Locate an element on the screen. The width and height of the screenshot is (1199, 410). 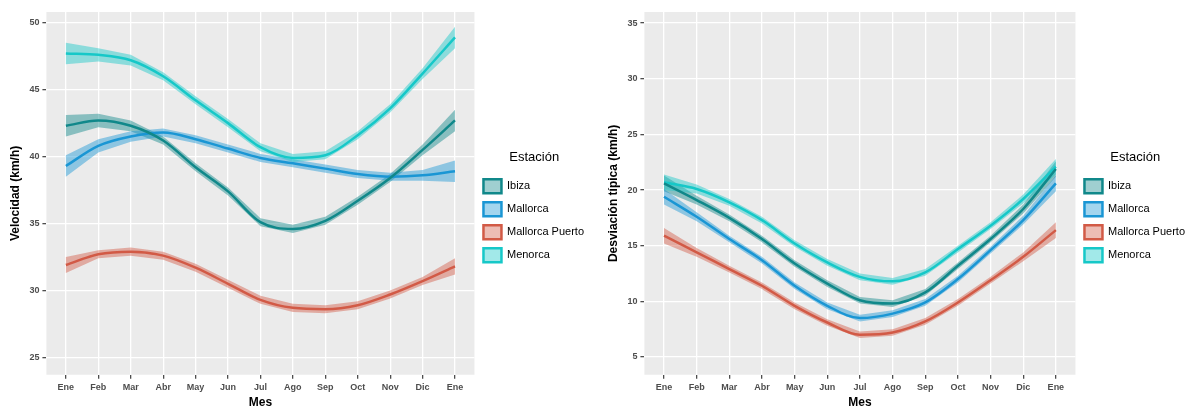
y-tick-label: 40 is located at coordinates (34, 156).